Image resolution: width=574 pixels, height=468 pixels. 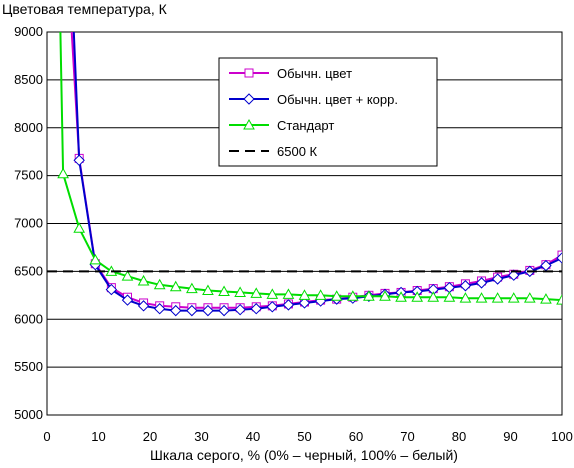 I want to click on y-axis-title: Цветовая температура, К, so click(x=85, y=9).